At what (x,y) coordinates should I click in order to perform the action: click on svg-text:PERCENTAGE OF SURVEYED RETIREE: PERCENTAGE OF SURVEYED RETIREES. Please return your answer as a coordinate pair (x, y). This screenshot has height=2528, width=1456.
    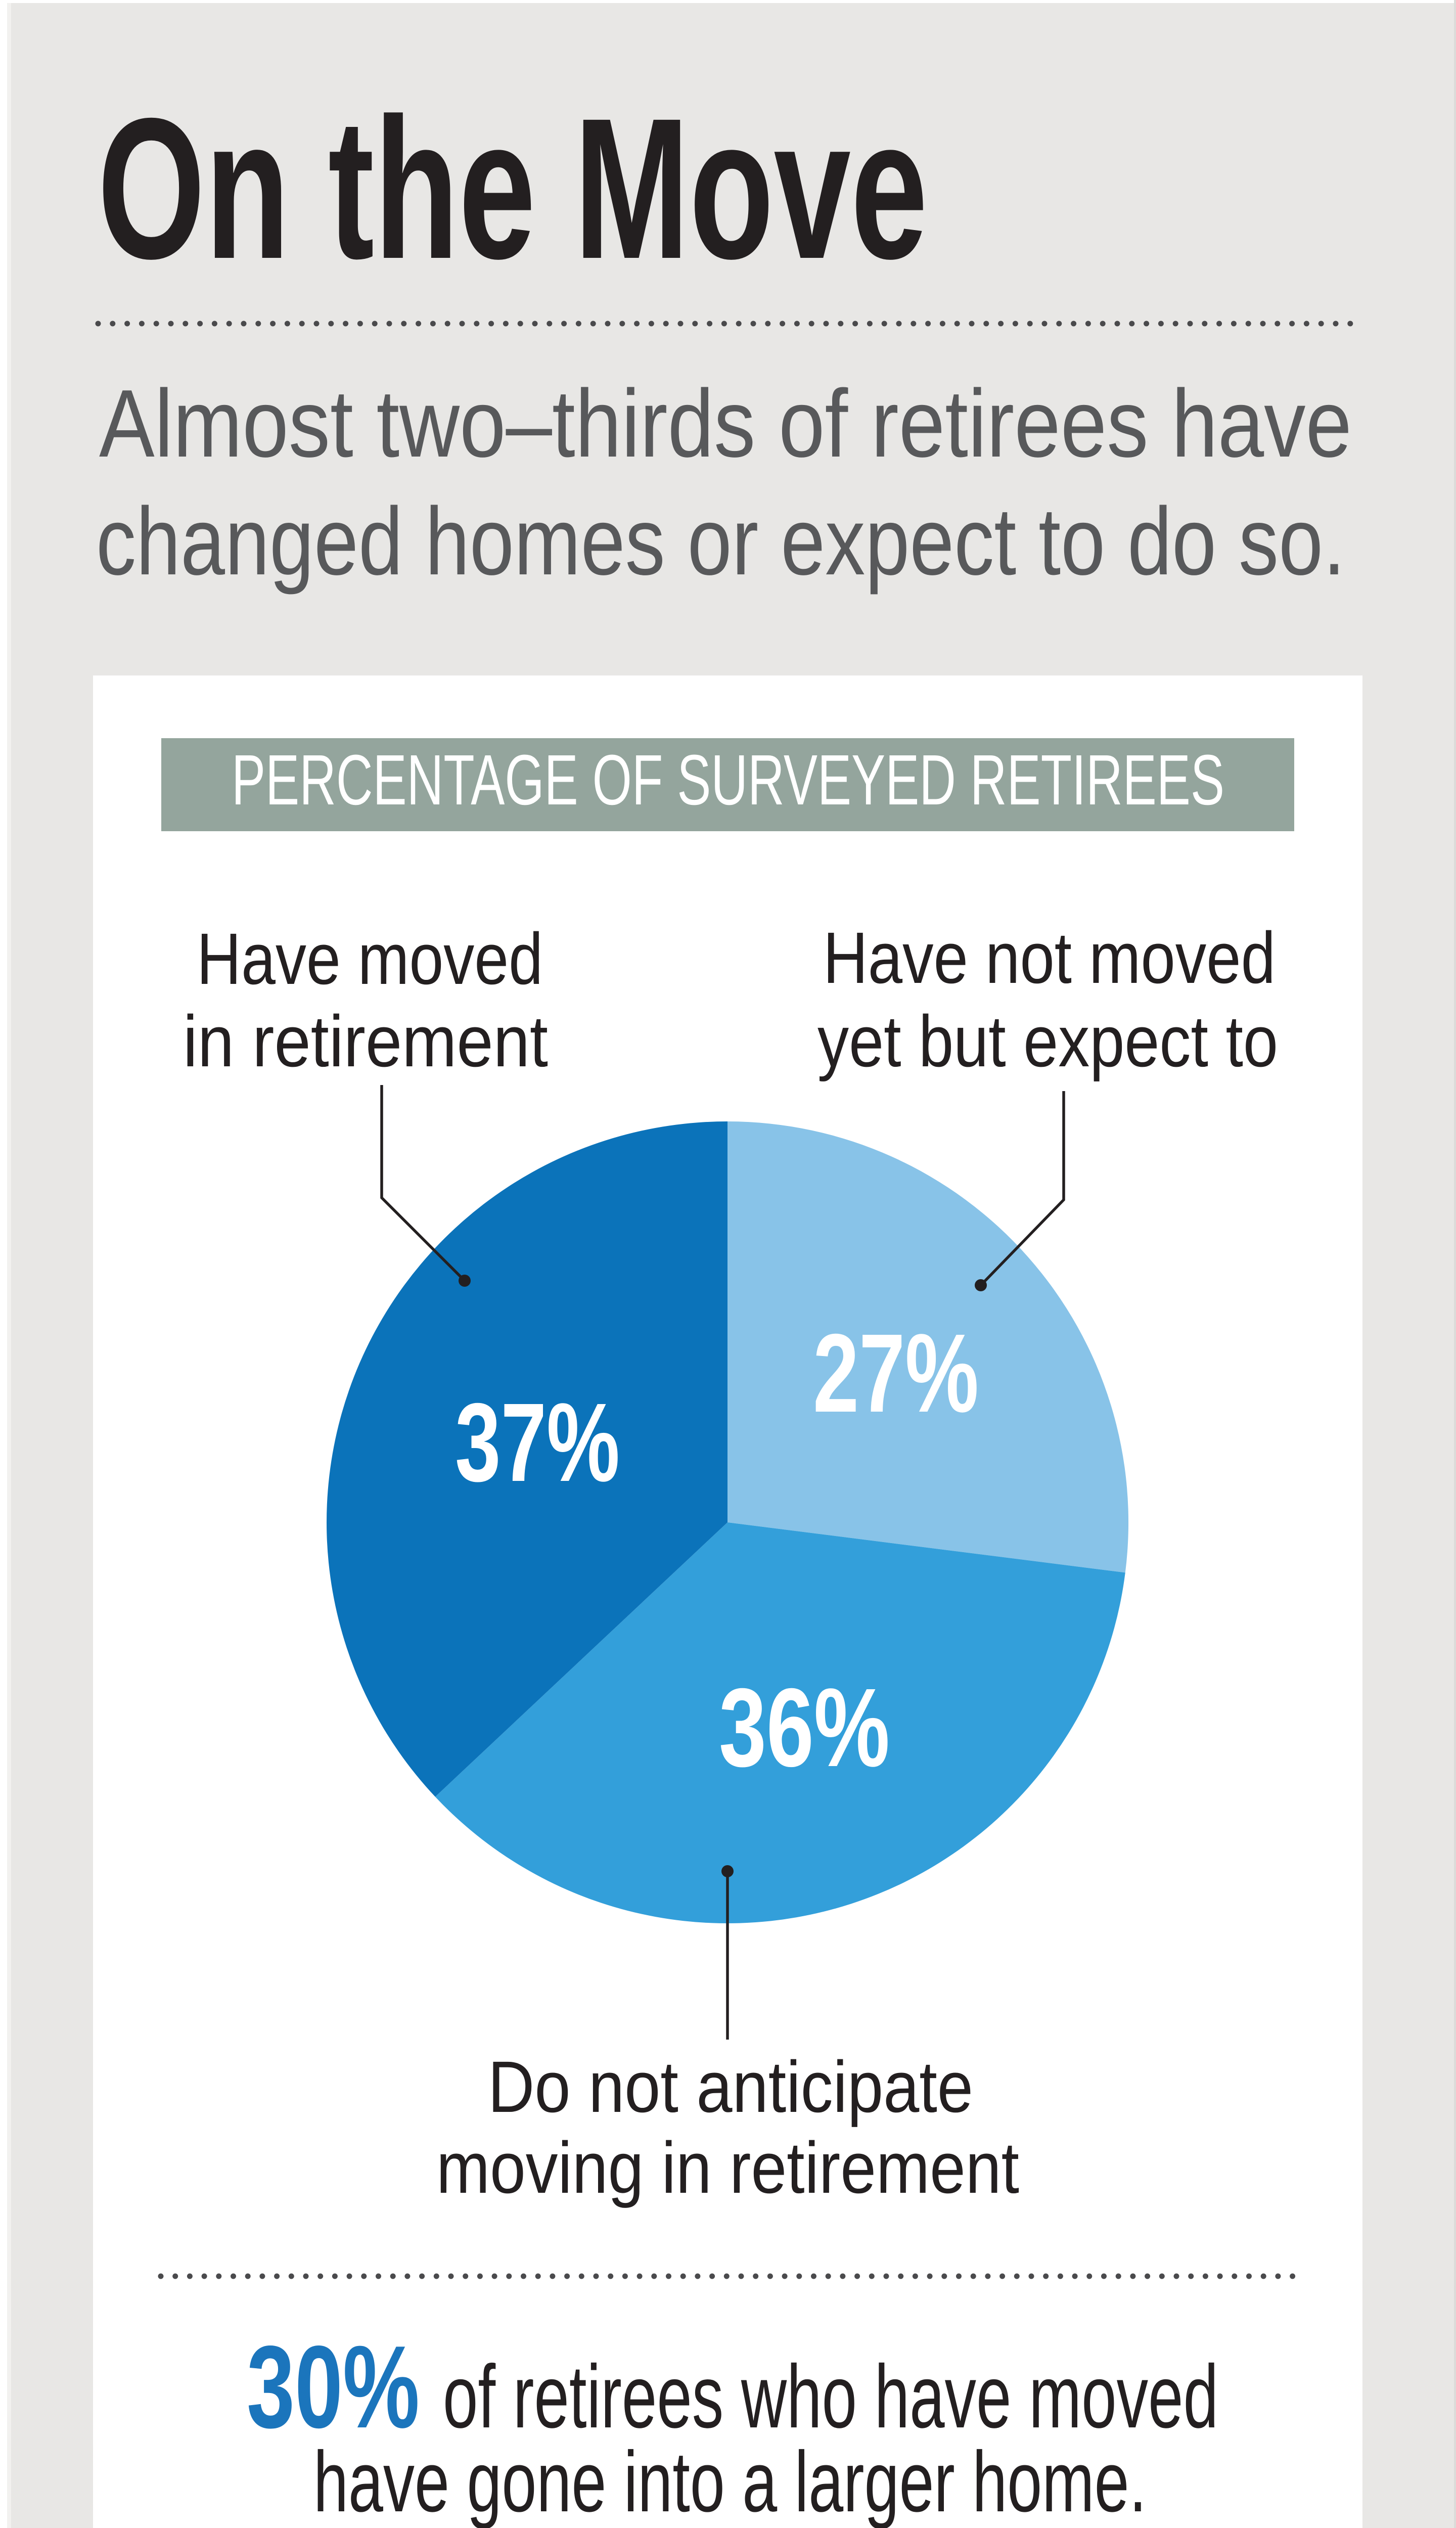
    Looking at the image, I should click on (728, 780).